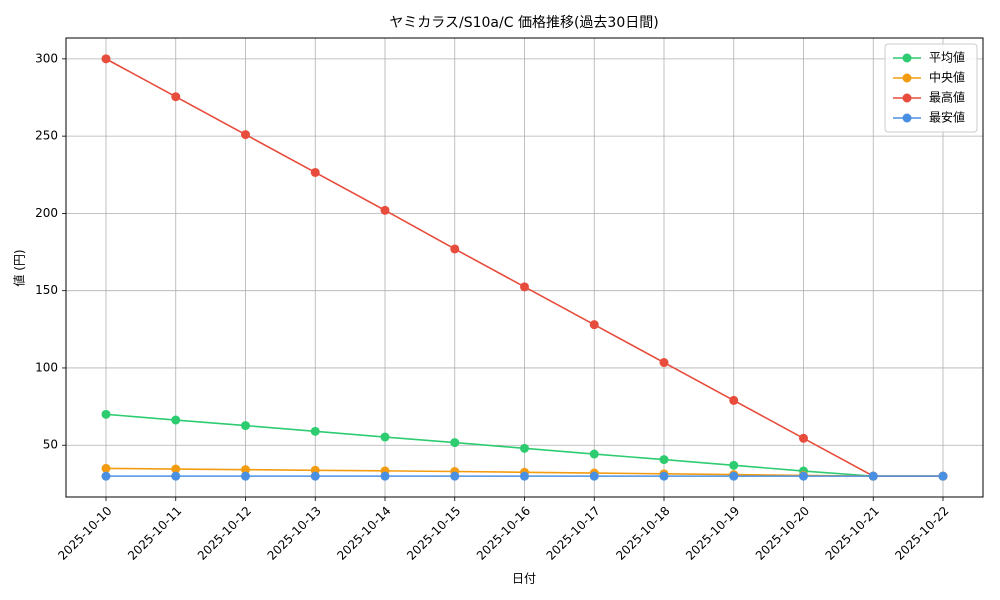 The width and height of the screenshot is (1000, 600). What do you see at coordinates (19, 267) in the screenshot?
I see `y-axis-label: 値 (円)` at bounding box center [19, 267].